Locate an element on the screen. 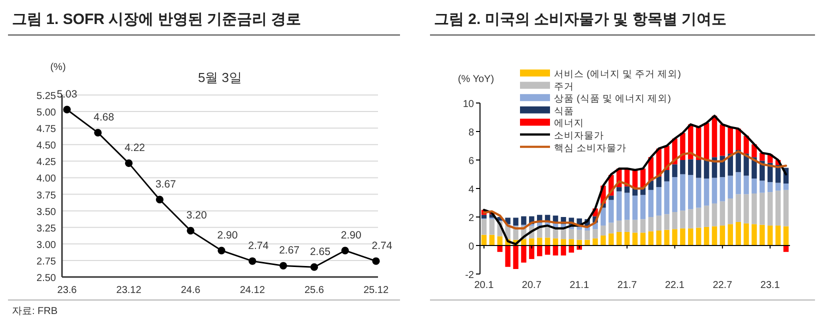 The image size is (823, 334). data-label: 2.74 is located at coordinates (382, 246).